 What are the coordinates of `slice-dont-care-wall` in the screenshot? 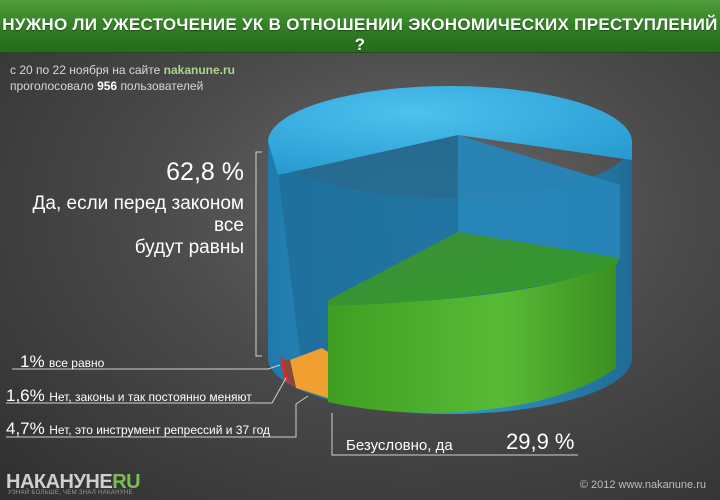 It's located at (284, 370).